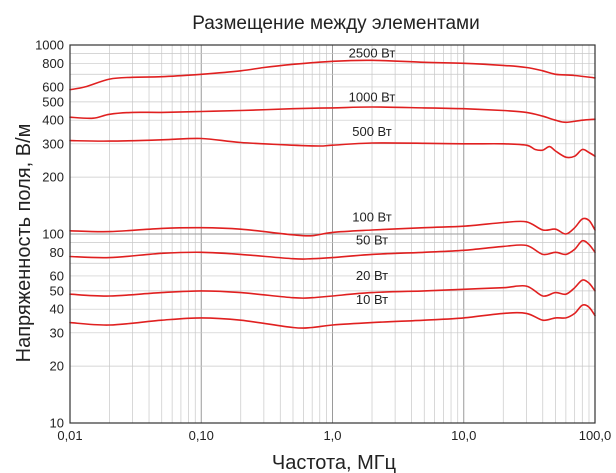  What do you see at coordinates (49, 45) in the screenshot?
I see `y-tick-label: 1000` at bounding box center [49, 45].